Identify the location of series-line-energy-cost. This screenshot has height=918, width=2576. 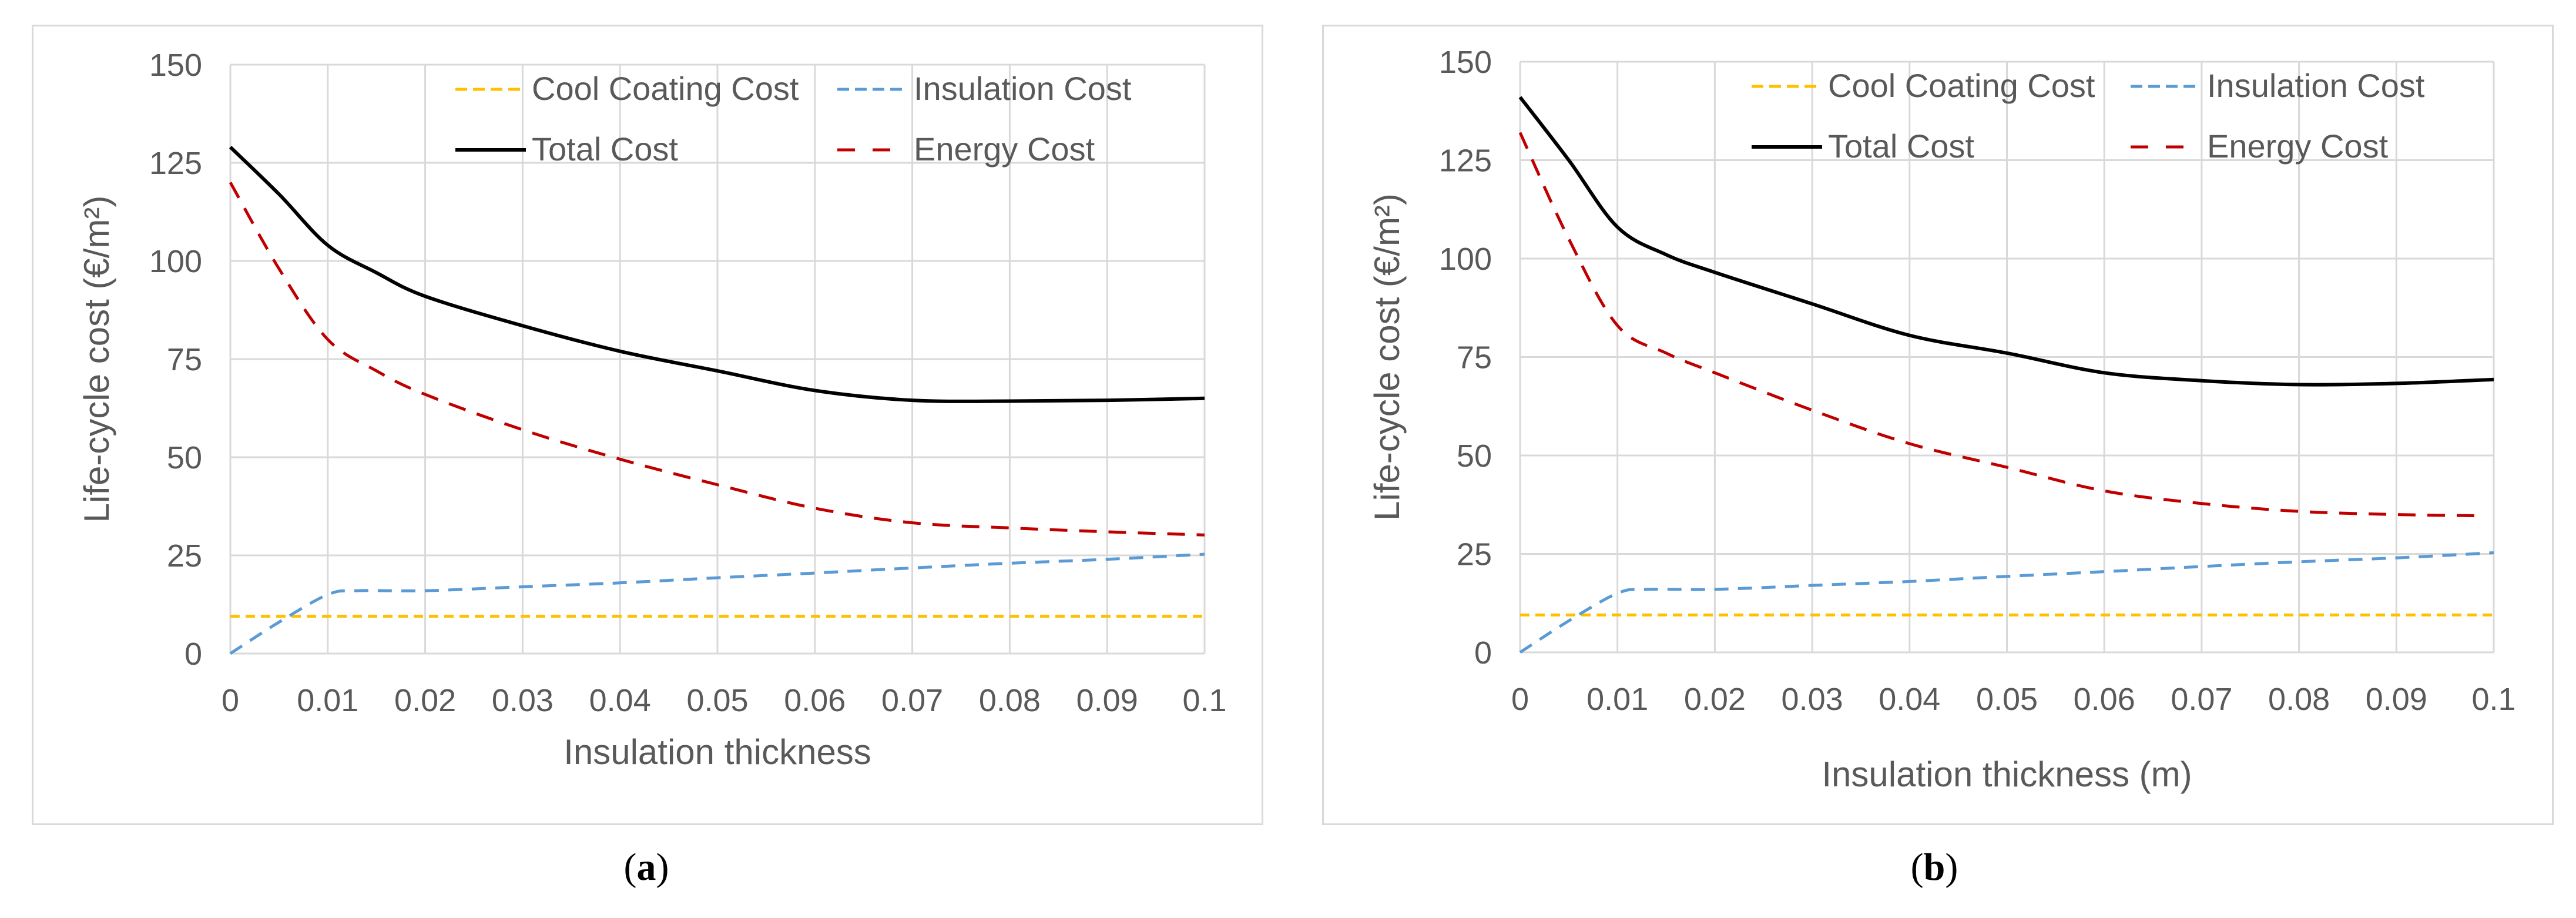
(717, 359).